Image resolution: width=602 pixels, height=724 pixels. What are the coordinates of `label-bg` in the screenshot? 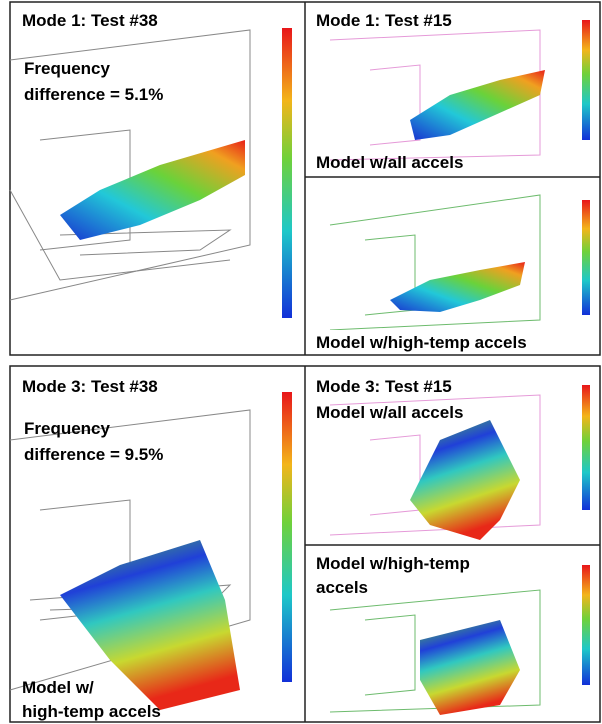 It's located at (450, 341).